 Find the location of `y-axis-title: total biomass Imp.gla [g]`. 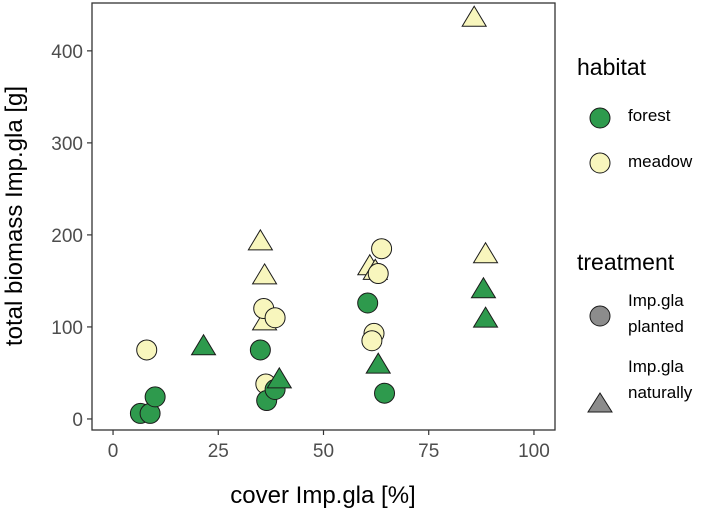

y-axis-title: total biomass Imp.gla [g] is located at coordinates (14, 216).